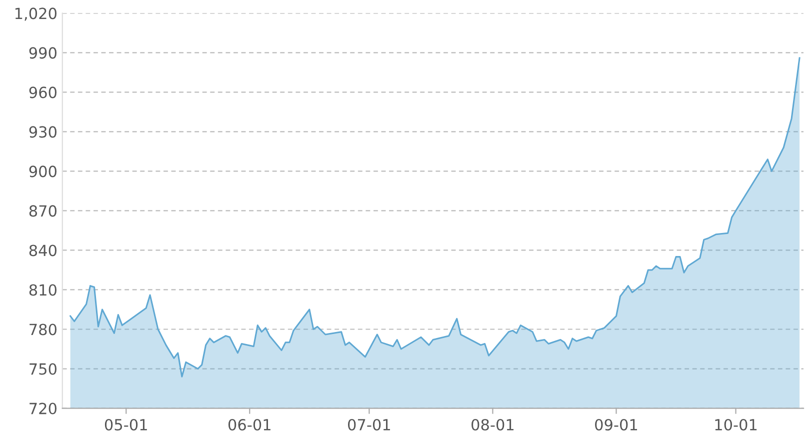 This screenshot has width=810, height=439. I want to click on x-tick-label: 06-01, so click(249, 424).